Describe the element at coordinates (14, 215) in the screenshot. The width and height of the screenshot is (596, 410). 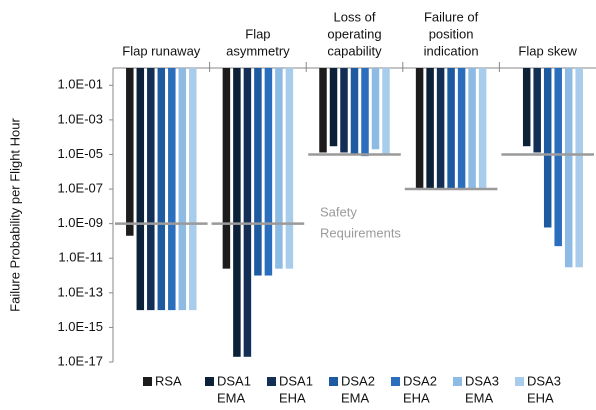
I see `y-axis-label: Failure Probability per Flight Hour` at that location.